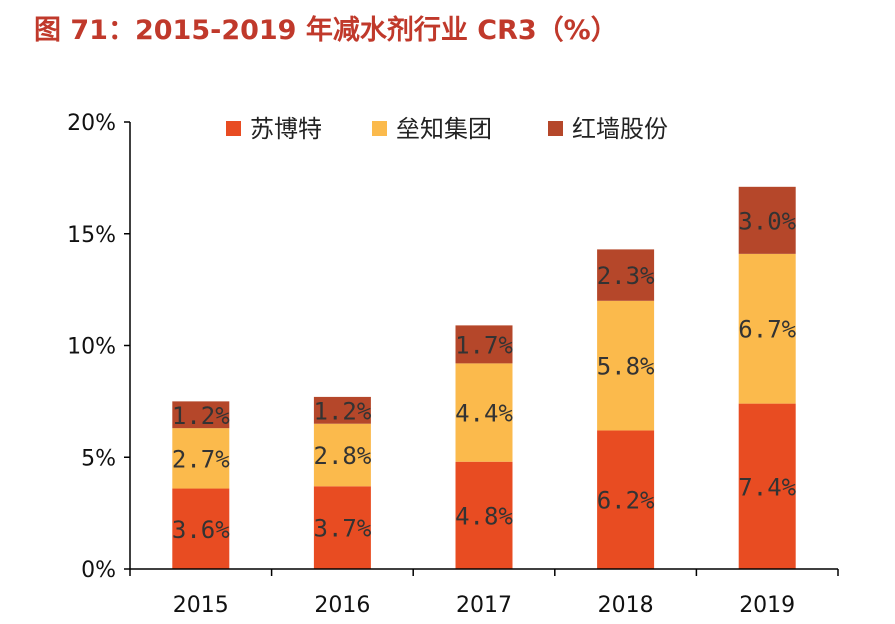 The height and width of the screenshot is (624, 895). I want to click on data-label: 4.8%, so click(484, 516).